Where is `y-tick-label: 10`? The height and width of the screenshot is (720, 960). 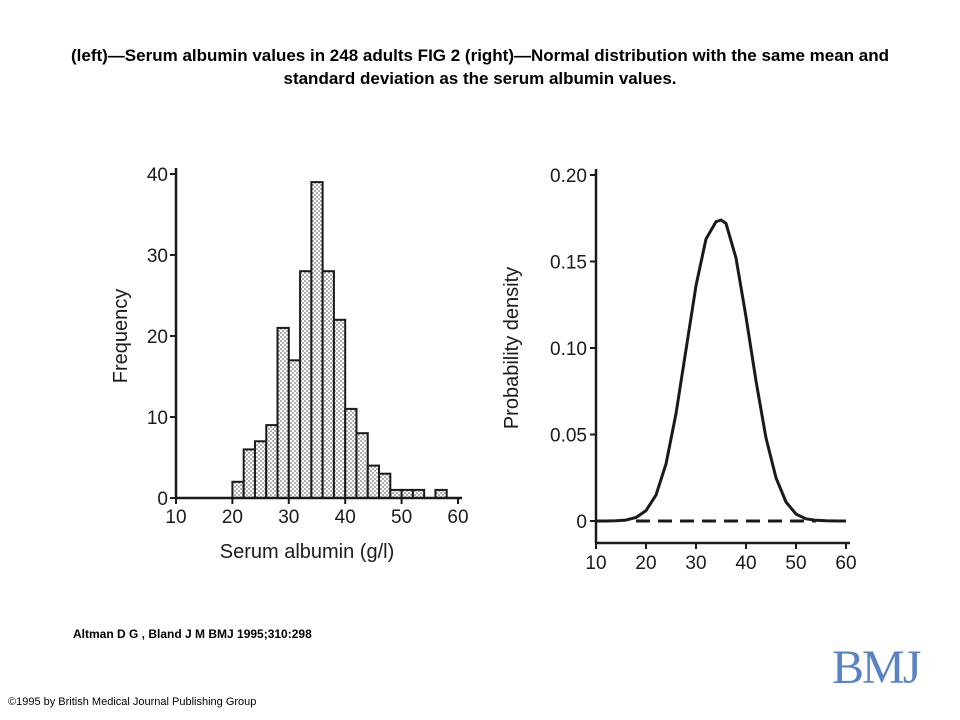
y-tick-label: 10 is located at coordinates (157, 418).